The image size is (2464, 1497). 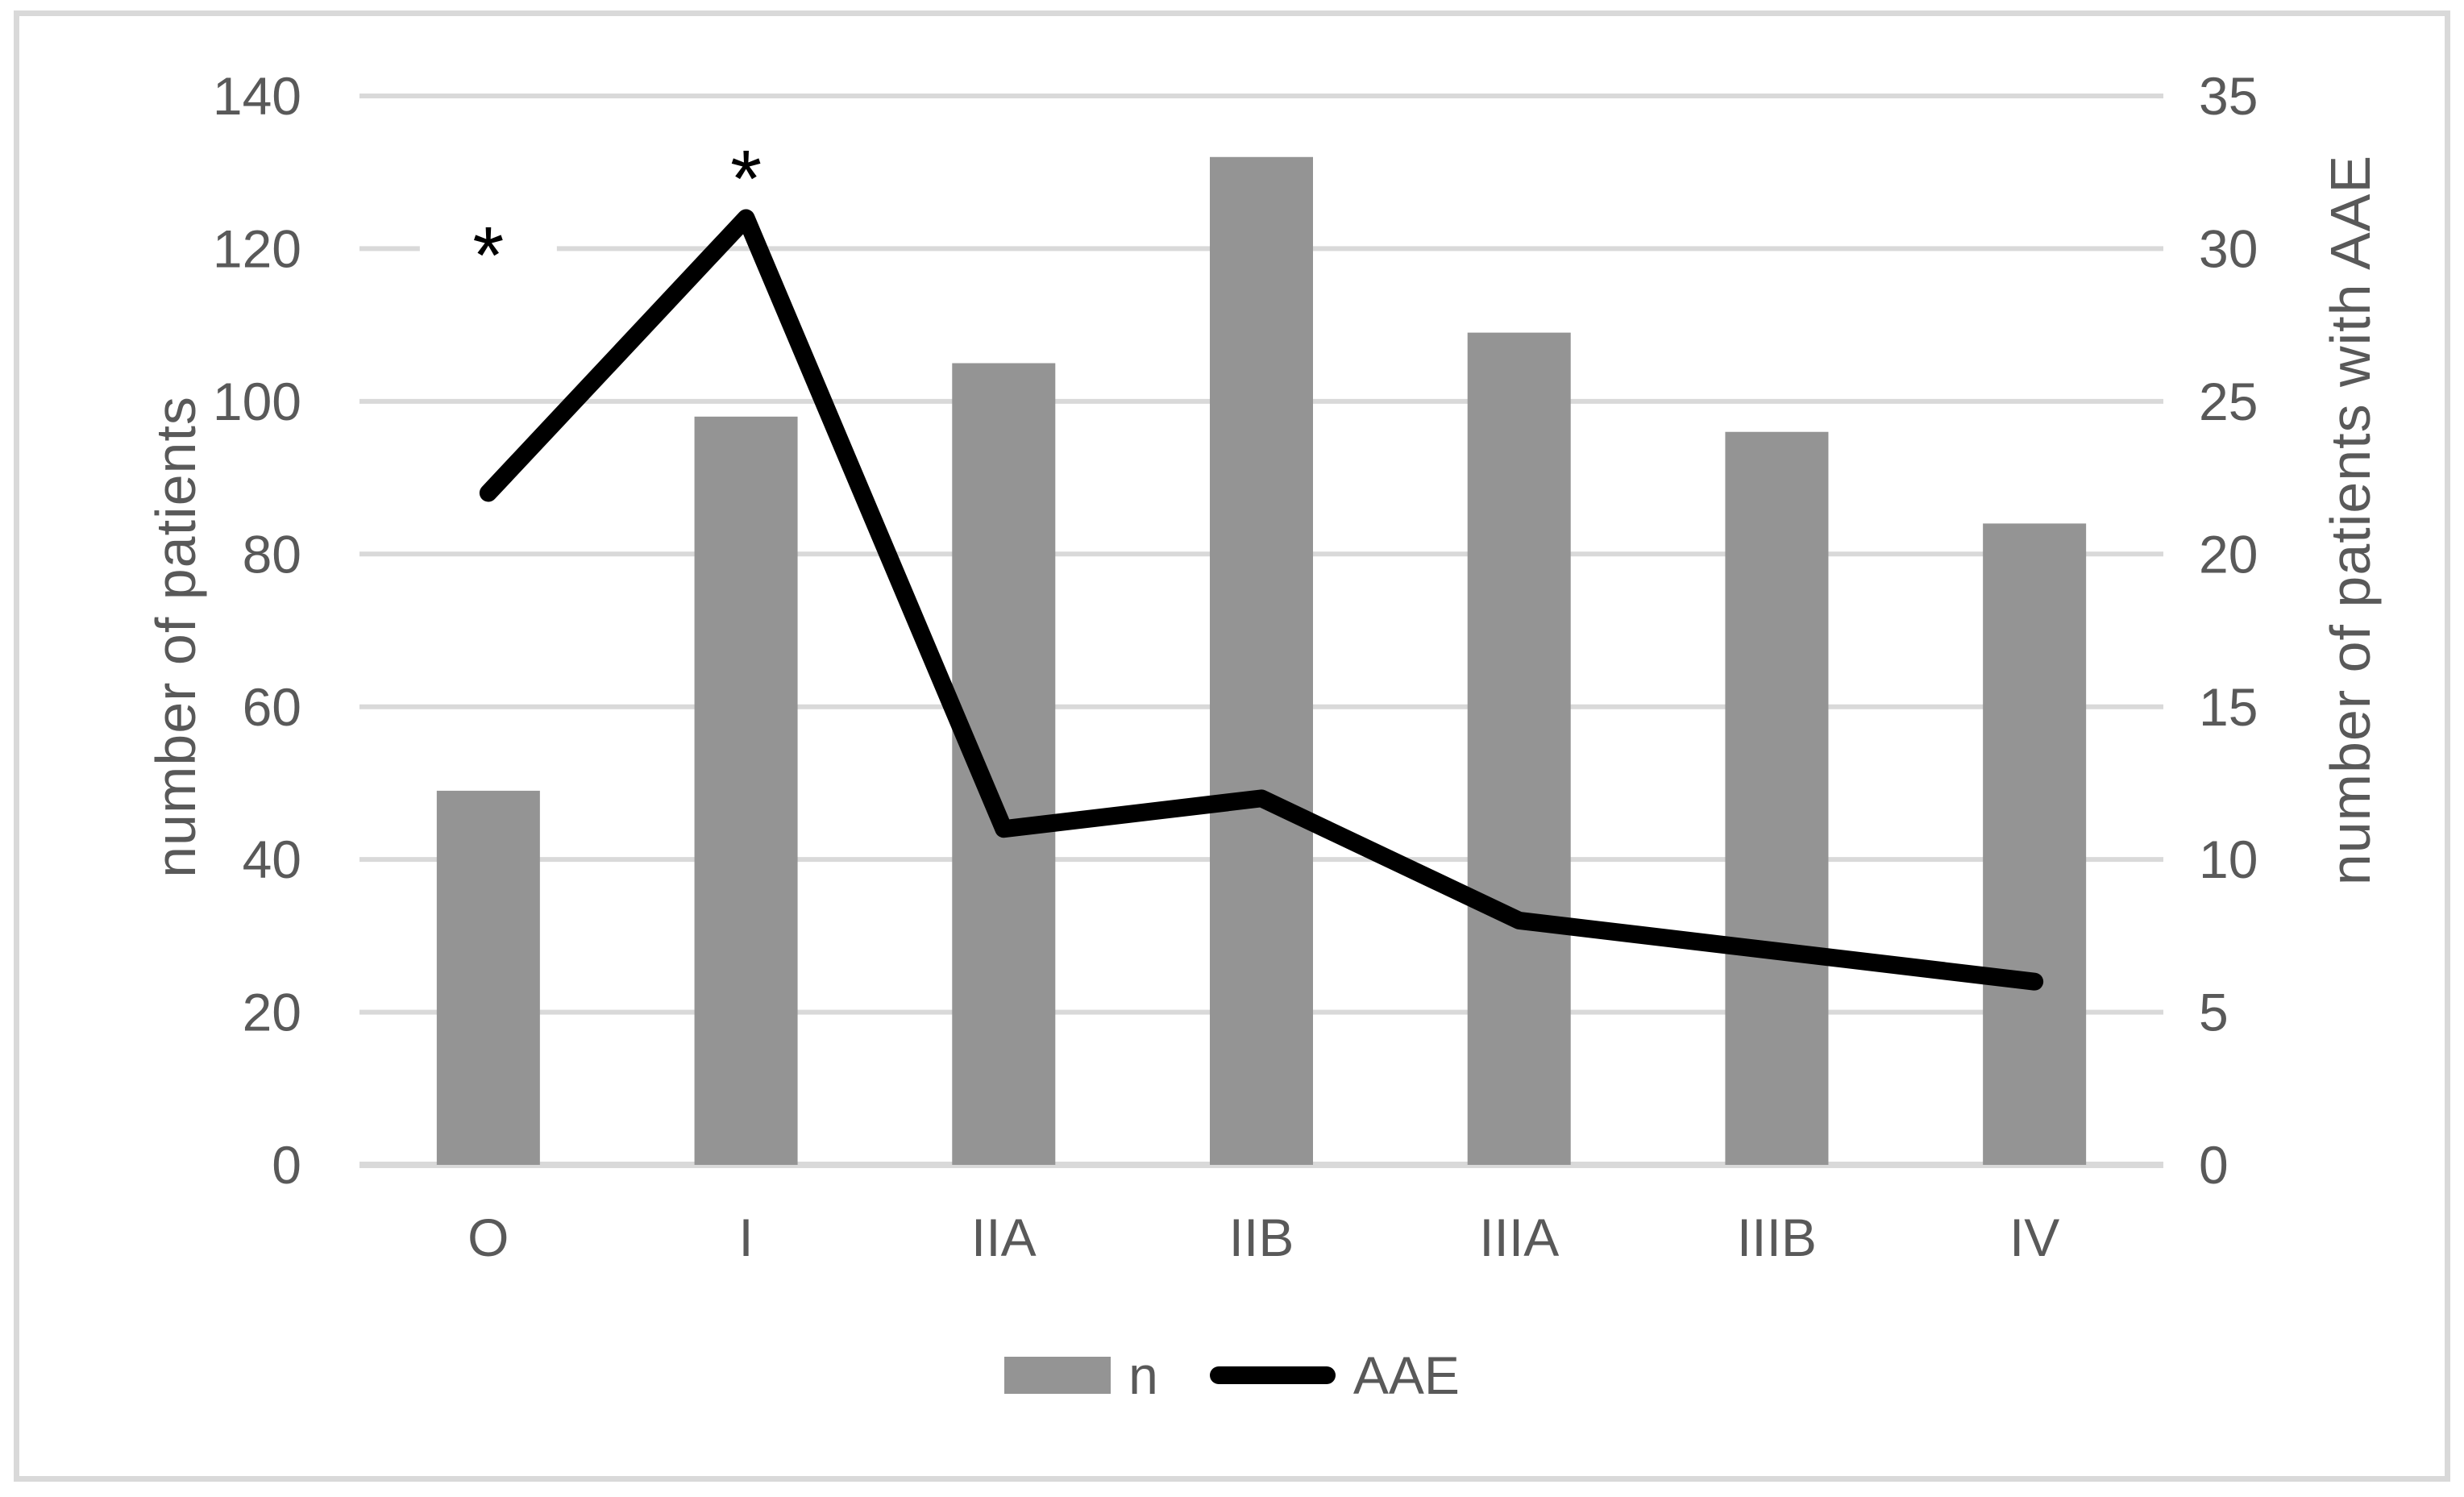 I want to click on left-axis-tick-label: 20, so click(x=272, y=1013).